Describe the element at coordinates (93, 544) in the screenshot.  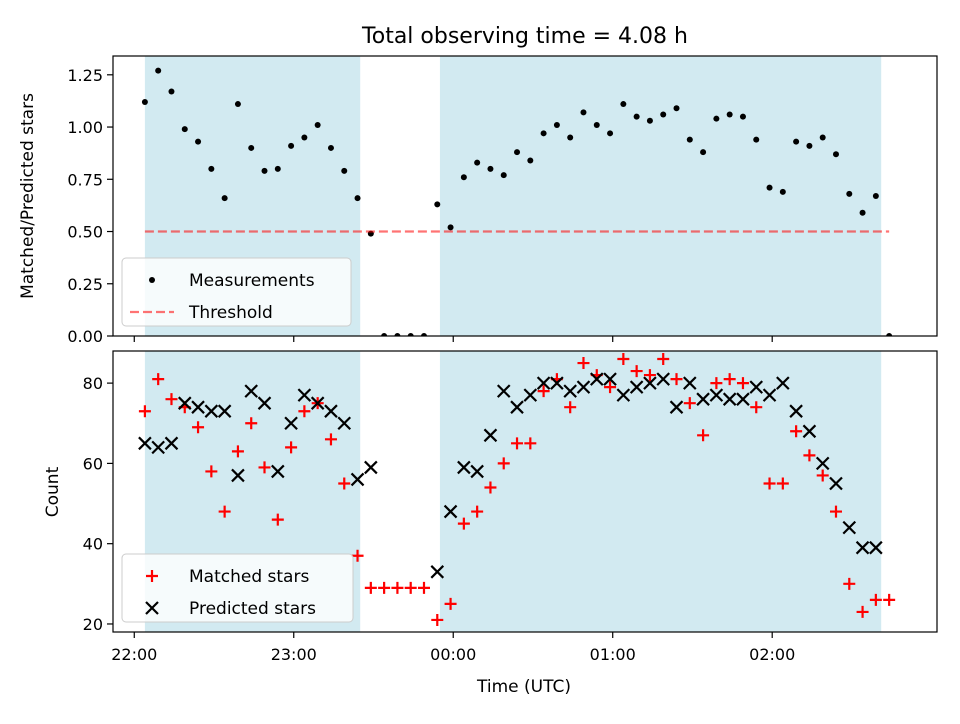
I see `y-tick-label: 40` at that location.